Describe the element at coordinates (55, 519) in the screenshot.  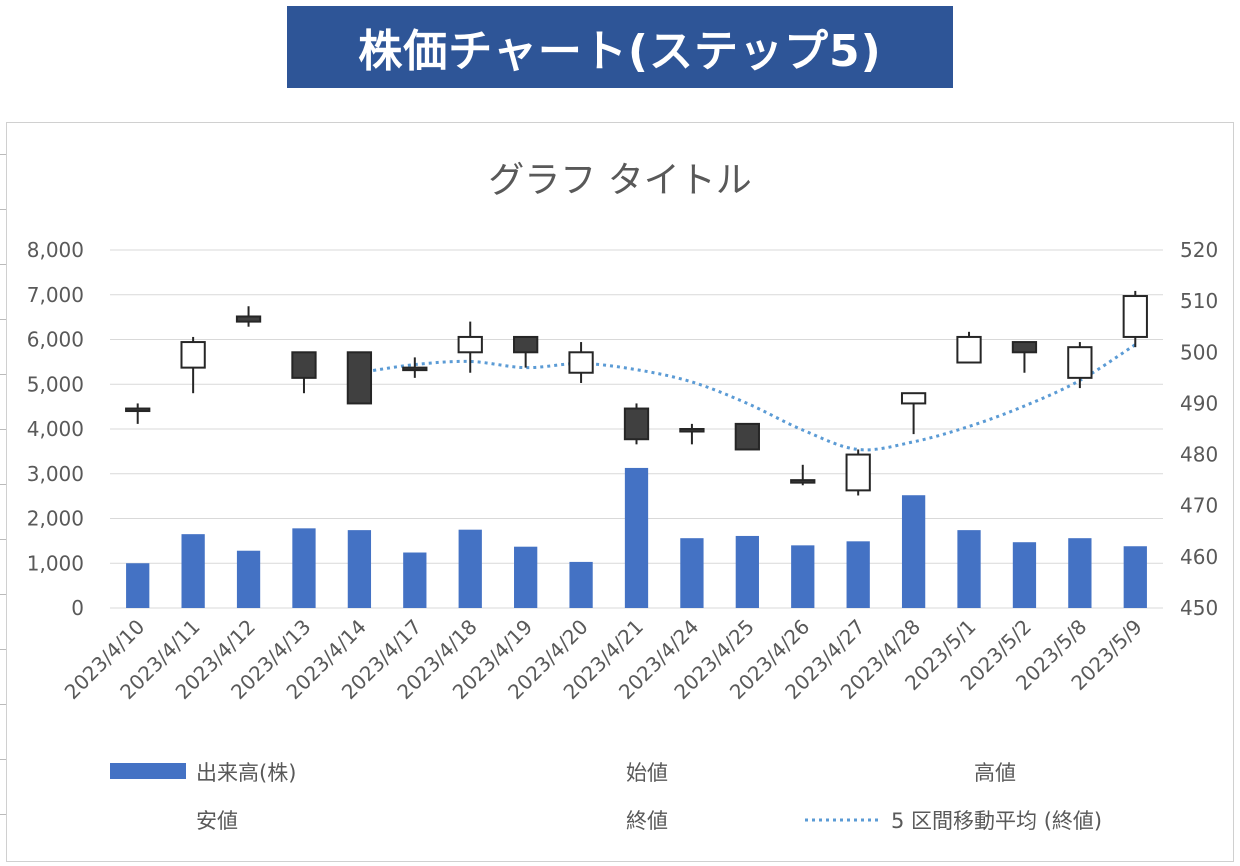
I see `left-tick-label: 2,000` at that location.